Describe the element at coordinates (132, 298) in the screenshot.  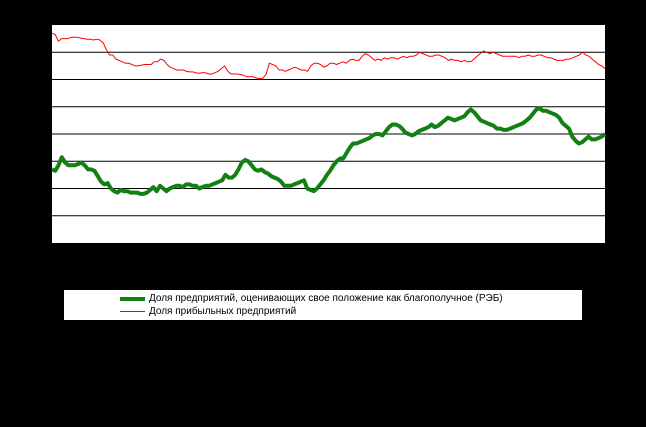
I see `legend-swatch-green` at that location.